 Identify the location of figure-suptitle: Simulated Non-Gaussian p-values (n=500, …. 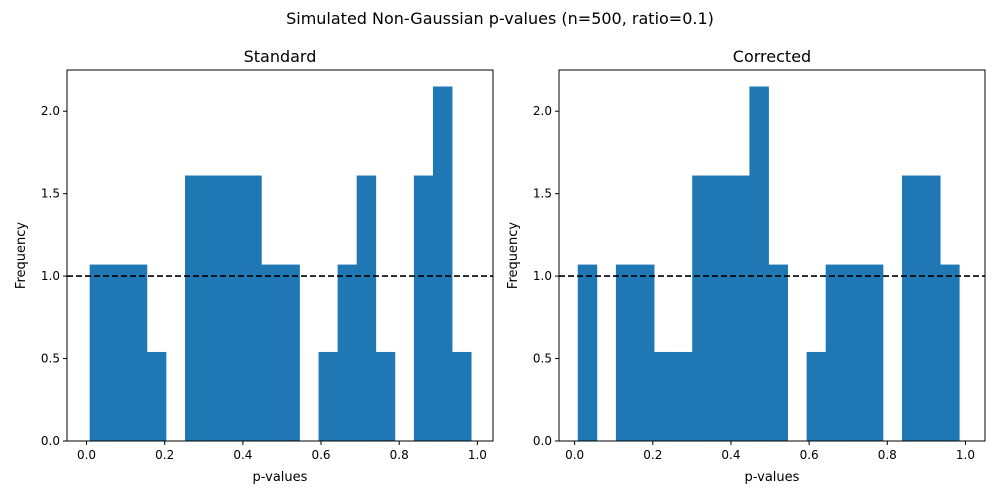
(500, 18).